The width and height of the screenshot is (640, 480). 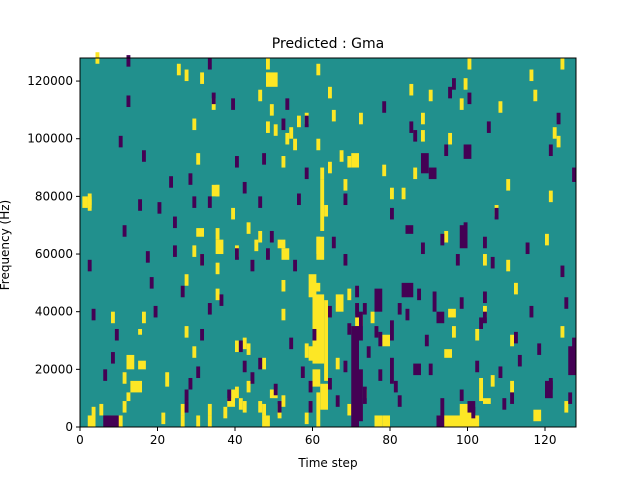 What do you see at coordinates (467, 440) in the screenshot?
I see `x-tick-label: 100` at bounding box center [467, 440].